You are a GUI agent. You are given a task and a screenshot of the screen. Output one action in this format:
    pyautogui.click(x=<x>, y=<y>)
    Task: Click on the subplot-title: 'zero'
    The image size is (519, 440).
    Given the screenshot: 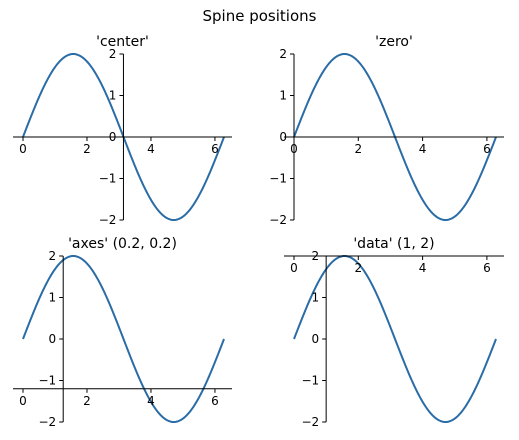 What is the action you would take?
    pyautogui.click(x=394, y=42)
    